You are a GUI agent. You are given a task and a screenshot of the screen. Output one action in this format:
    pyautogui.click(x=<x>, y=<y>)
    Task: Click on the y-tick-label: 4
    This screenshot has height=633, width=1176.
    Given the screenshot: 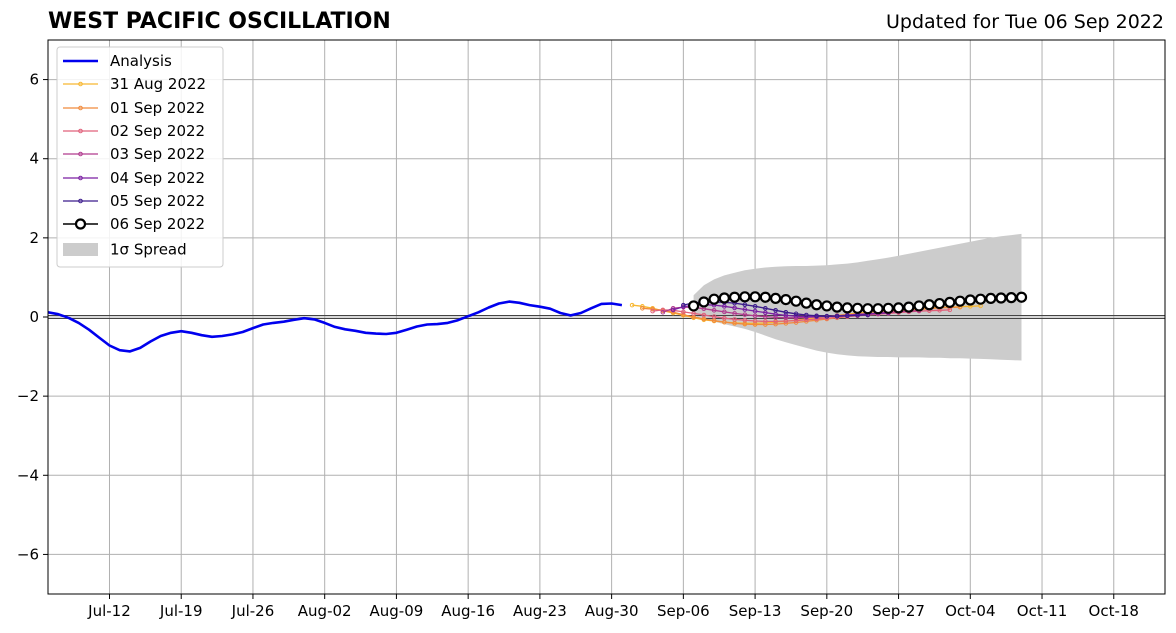 What is the action you would take?
    pyautogui.click(x=34, y=159)
    